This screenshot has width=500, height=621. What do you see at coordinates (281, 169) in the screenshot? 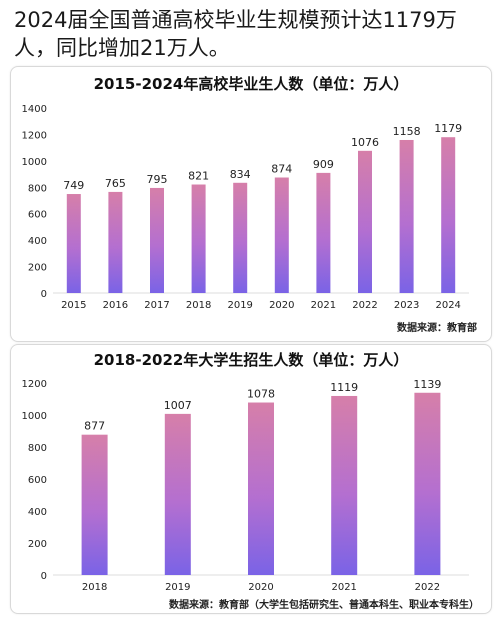
I see `bar-value-label: 874` at bounding box center [281, 169].